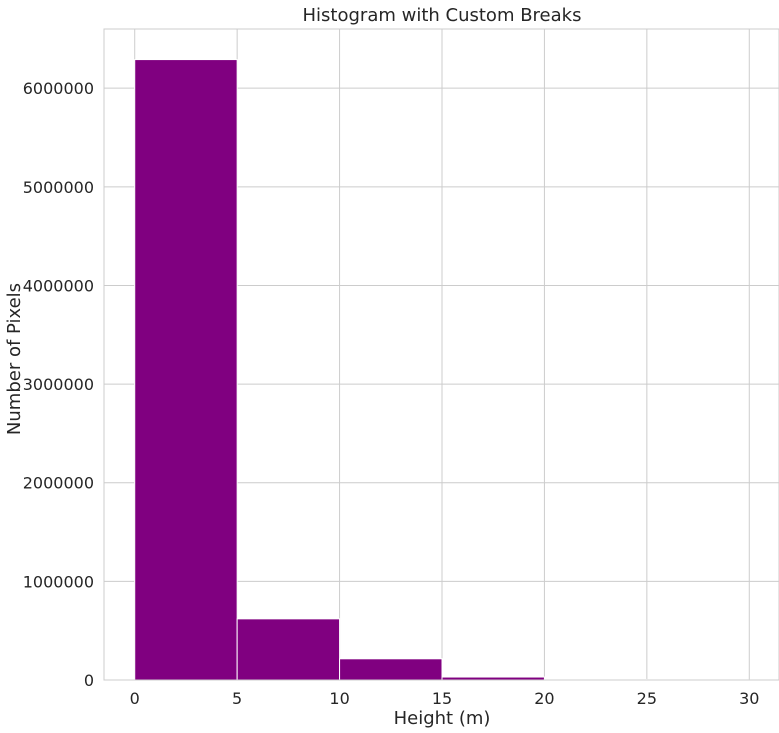  I want to click on x-tick-label: 20, so click(544, 698).